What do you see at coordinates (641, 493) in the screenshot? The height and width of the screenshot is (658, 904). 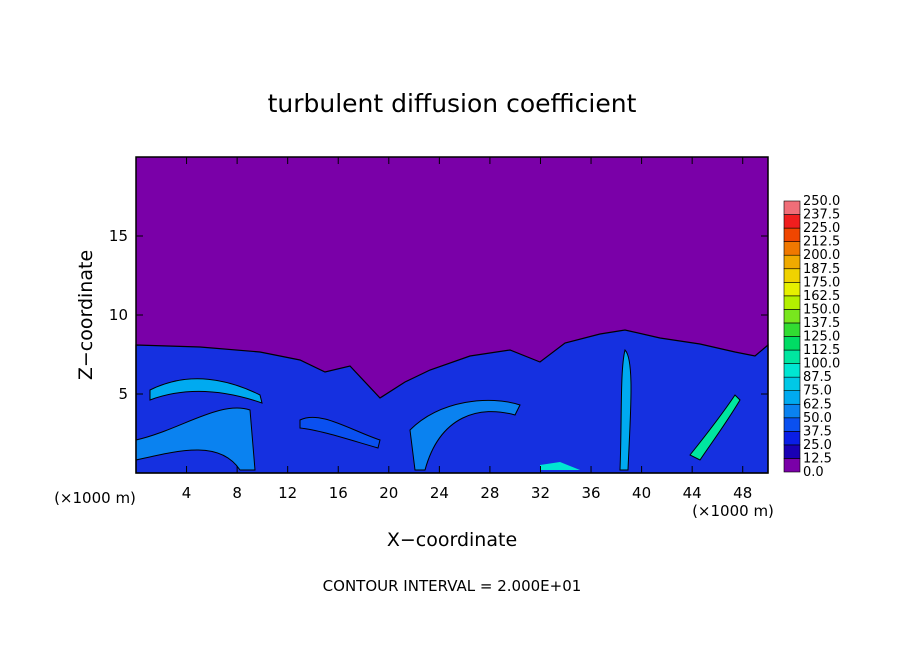 I see `x-tick-label: 40` at bounding box center [641, 493].